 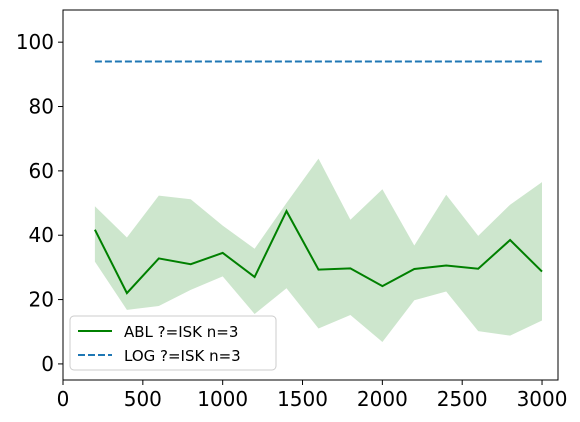 I want to click on y-tick-label: 0, so click(x=47, y=364).